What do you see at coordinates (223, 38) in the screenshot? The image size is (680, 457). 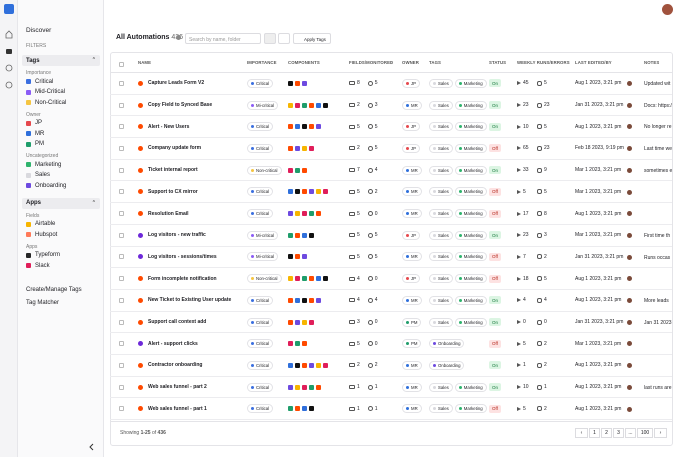 I see `search-input: Search by name, folder` at bounding box center [223, 38].